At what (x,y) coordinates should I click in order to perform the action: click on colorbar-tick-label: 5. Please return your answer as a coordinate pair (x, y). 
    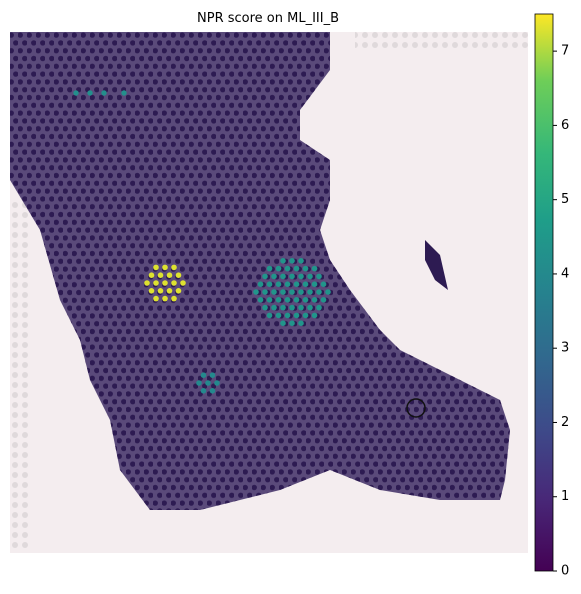
    Looking at the image, I should click on (565, 199).